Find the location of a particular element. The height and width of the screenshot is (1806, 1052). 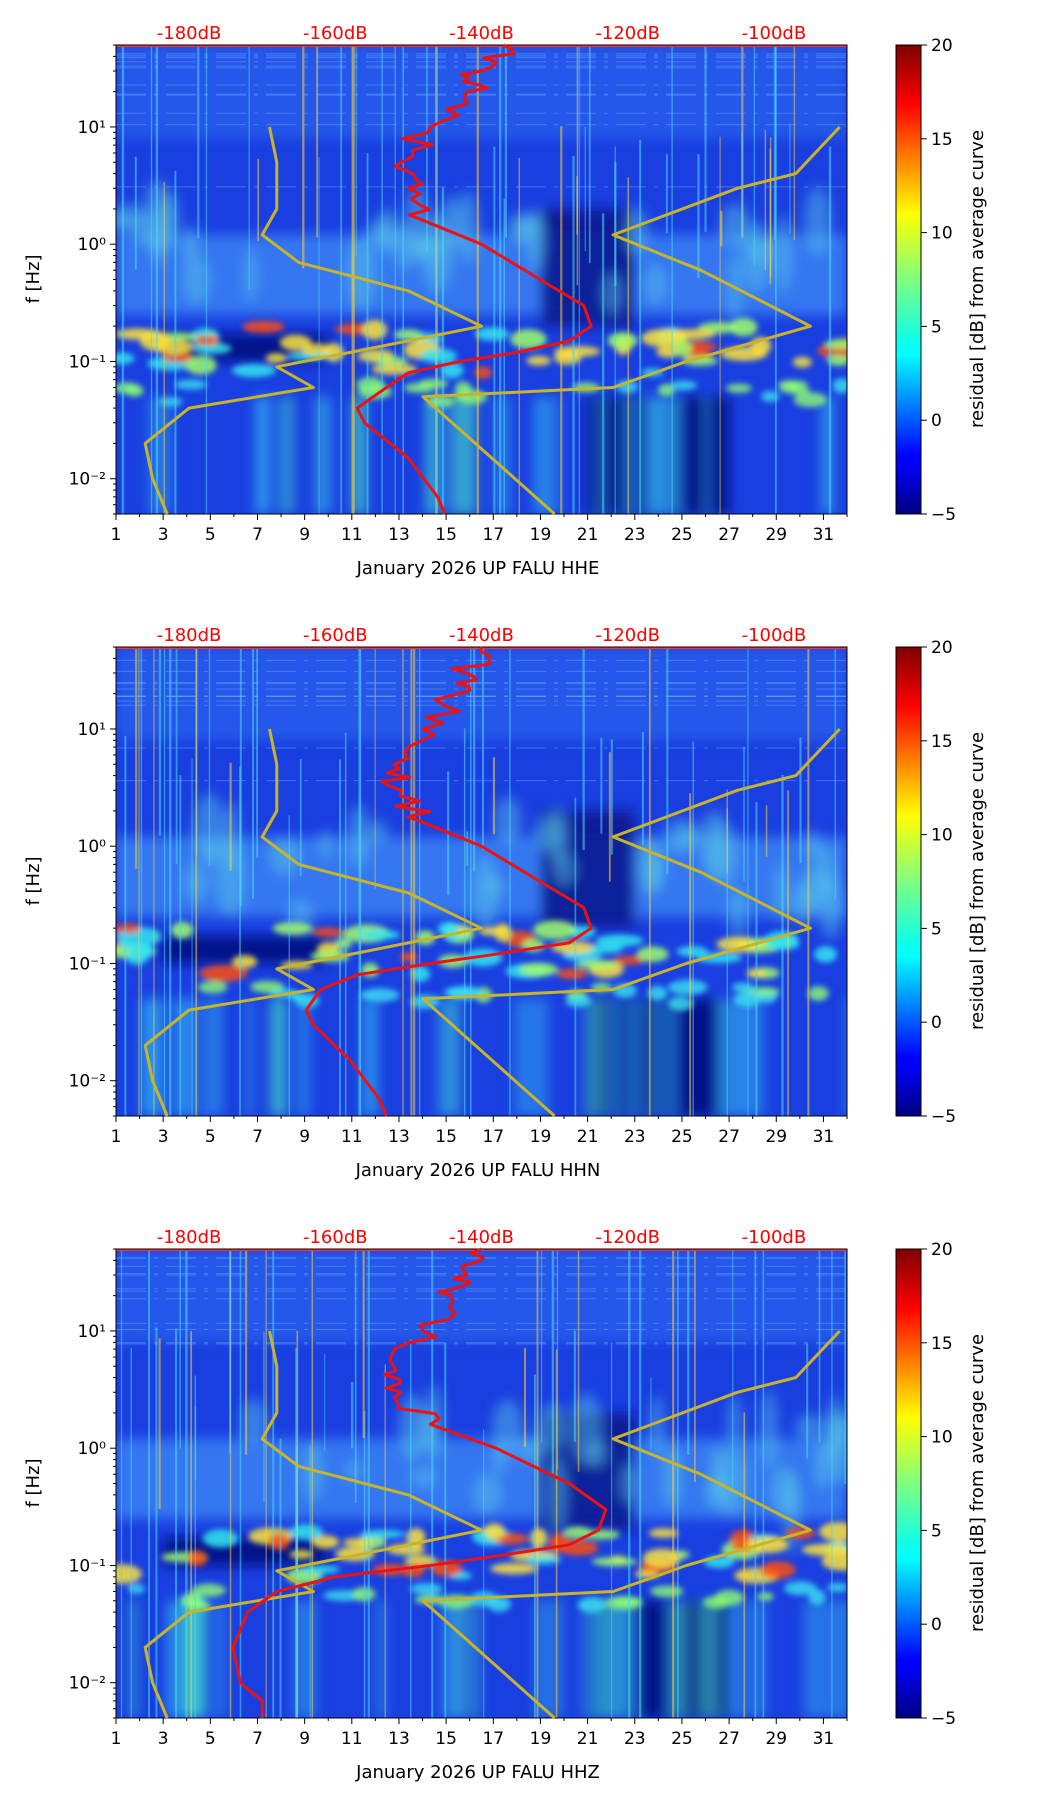

x-tick-label: 3 is located at coordinates (163, 1137).